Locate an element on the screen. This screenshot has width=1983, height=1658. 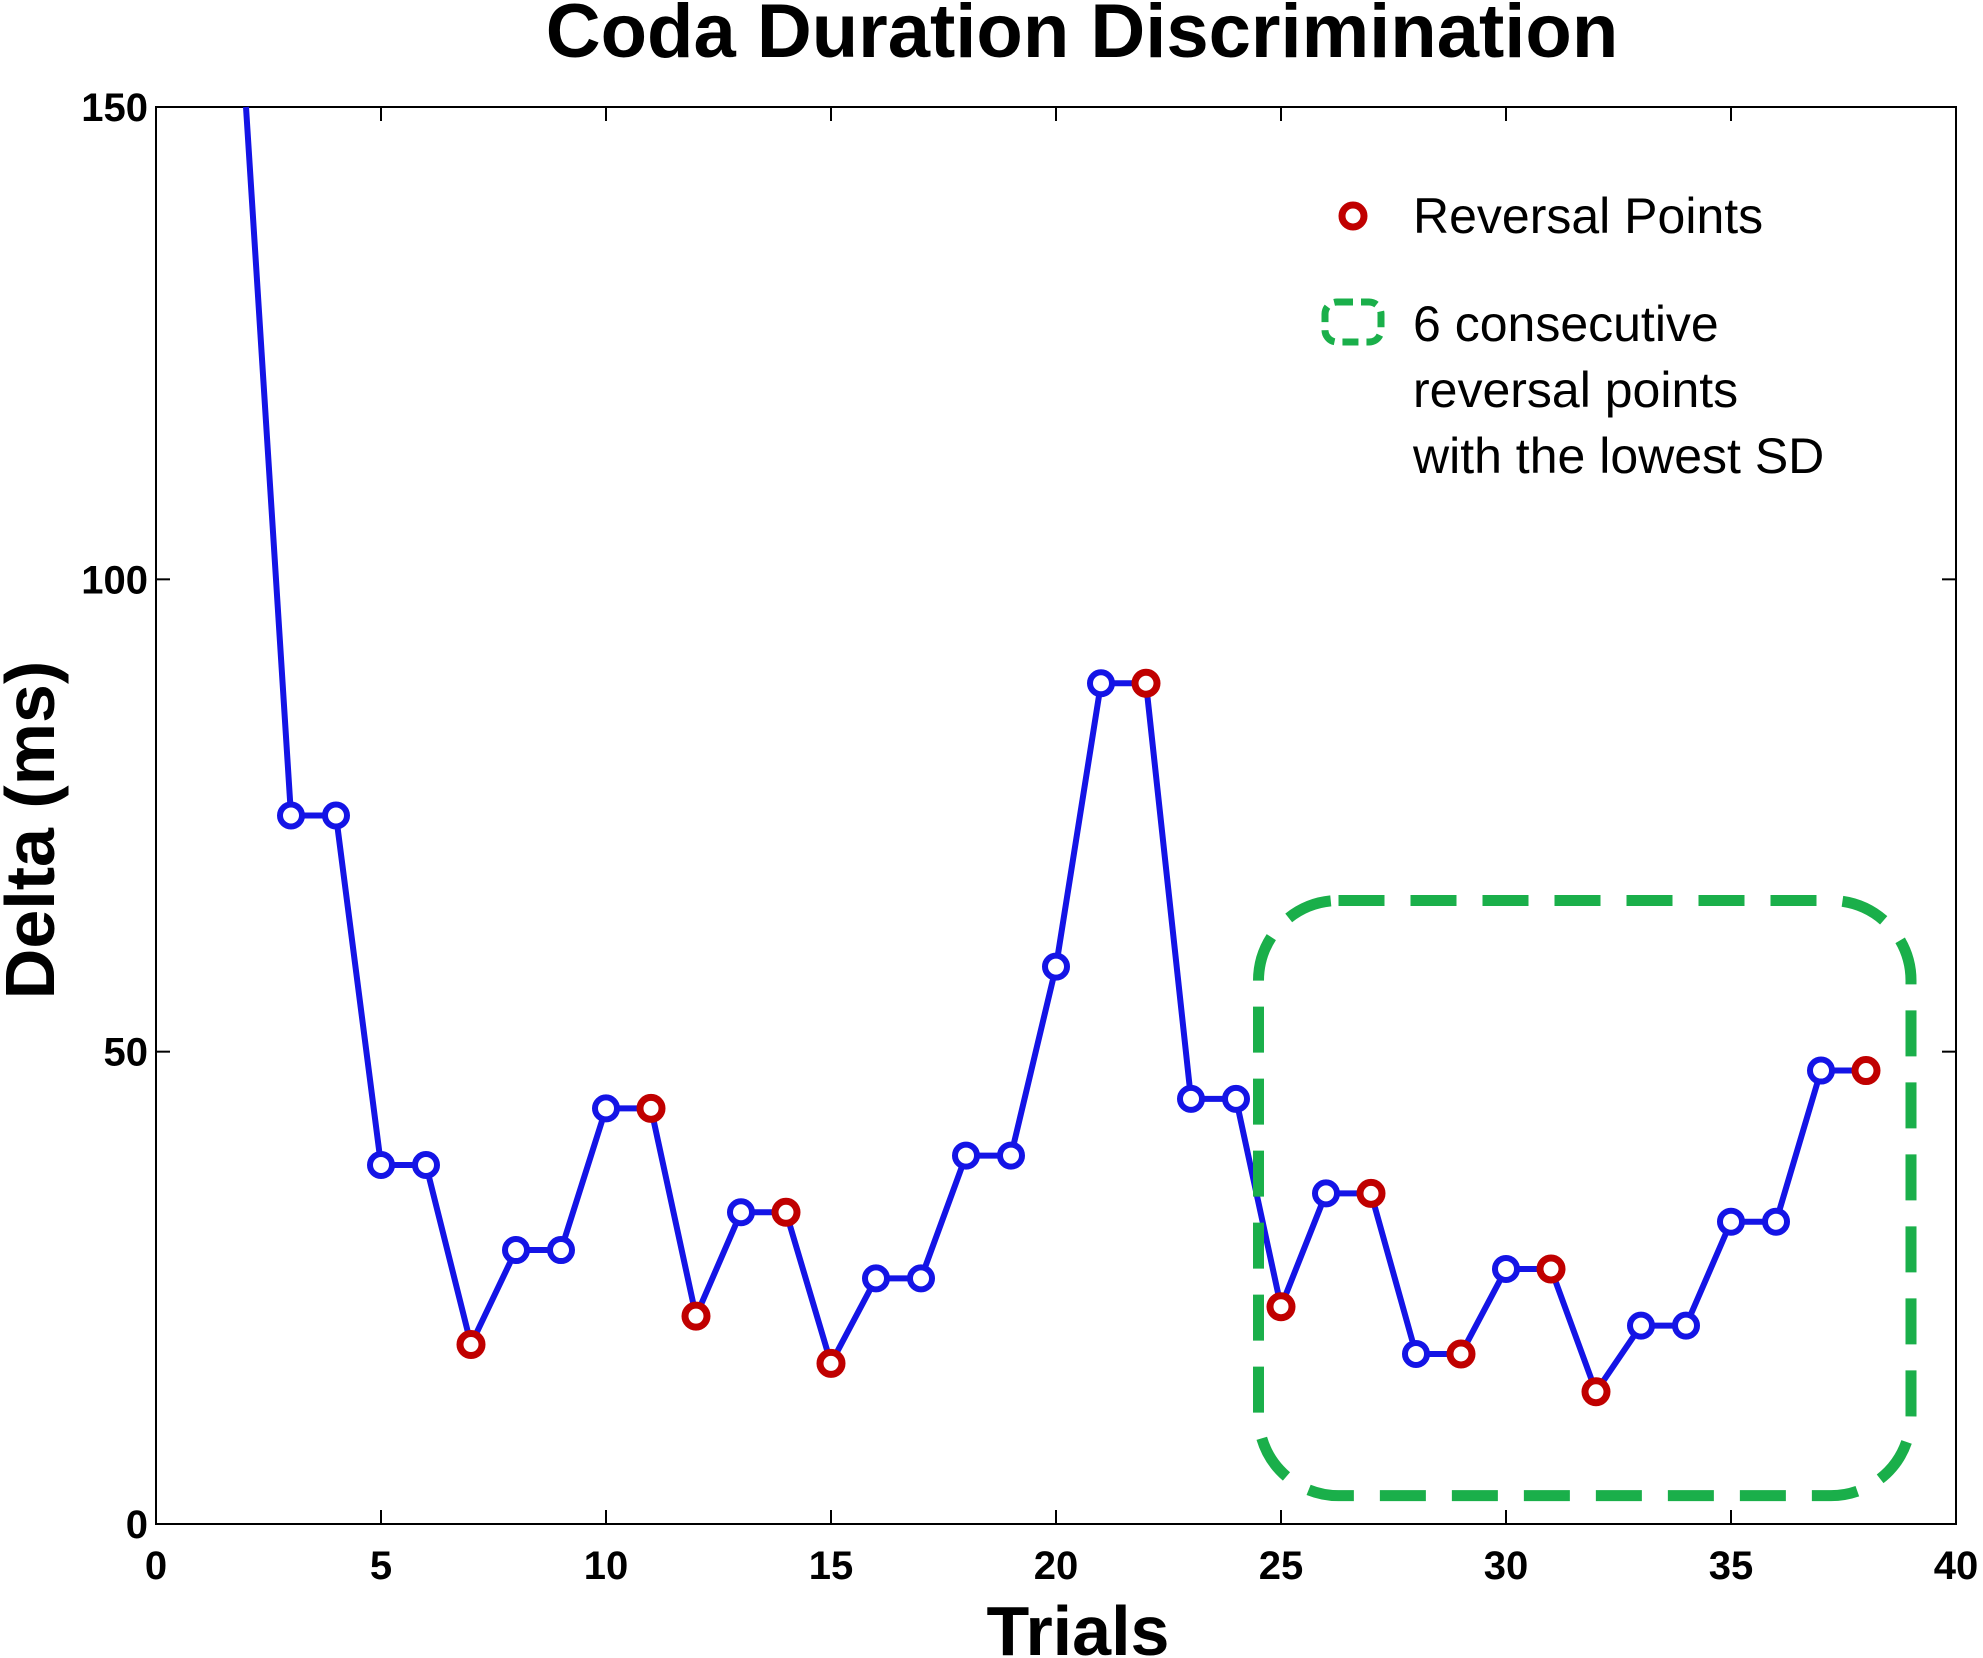
y-tick-label: 0 is located at coordinates (137, 1525).